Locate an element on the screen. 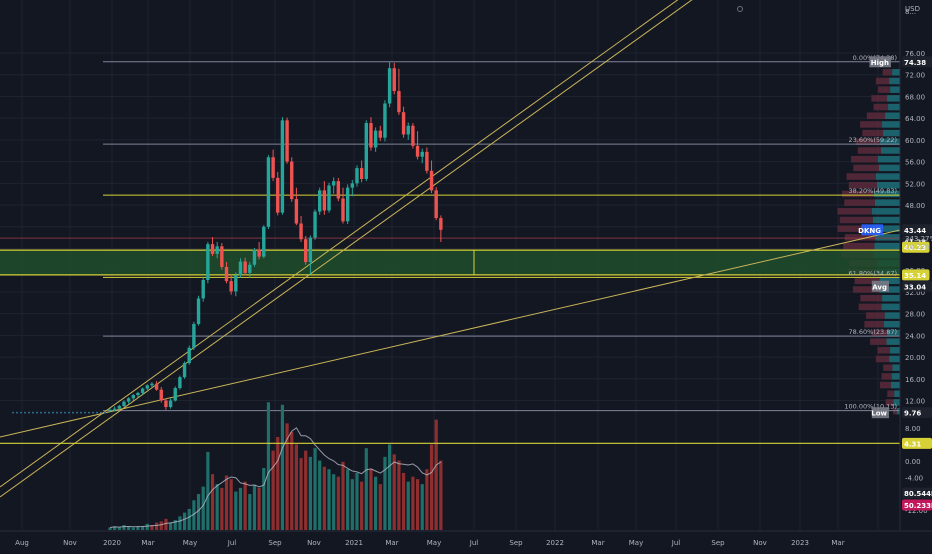 Image resolution: width=932 pixels, height=554 pixels. x-tick-label: 2021 is located at coordinates (354, 543).